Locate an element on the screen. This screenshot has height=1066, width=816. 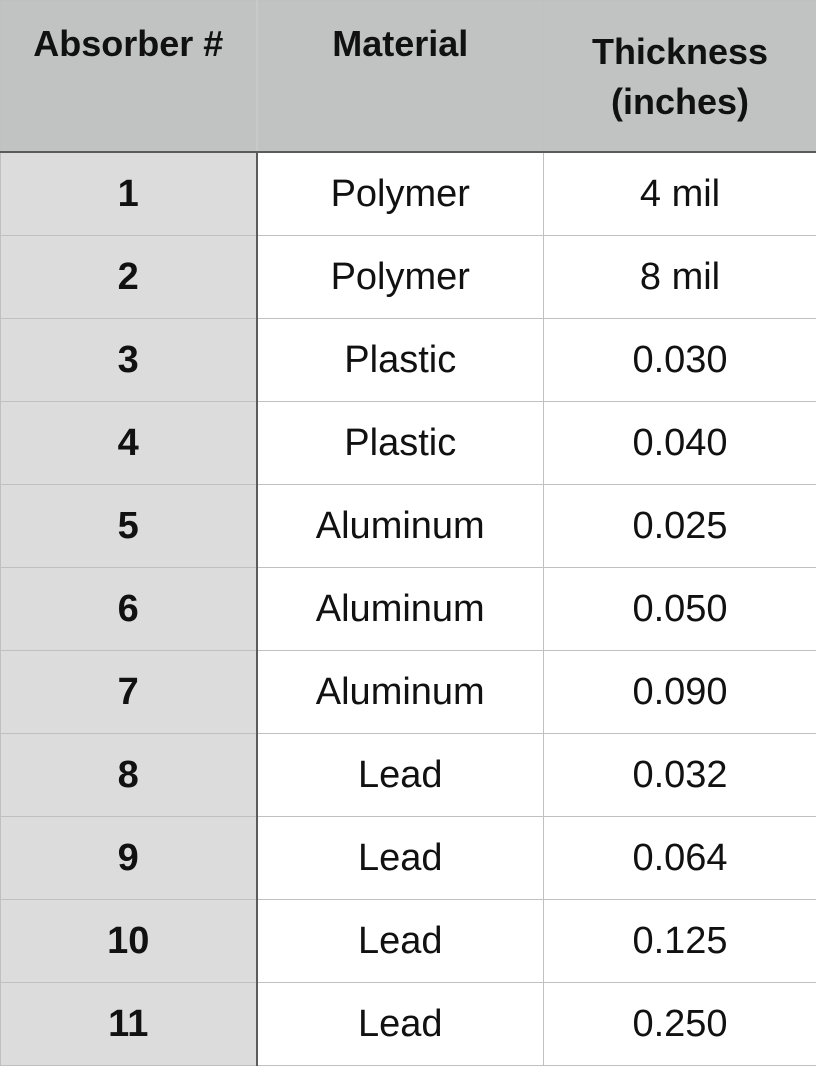
table-row: 8 Lead 0.032 is located at coordinates (408, 775).